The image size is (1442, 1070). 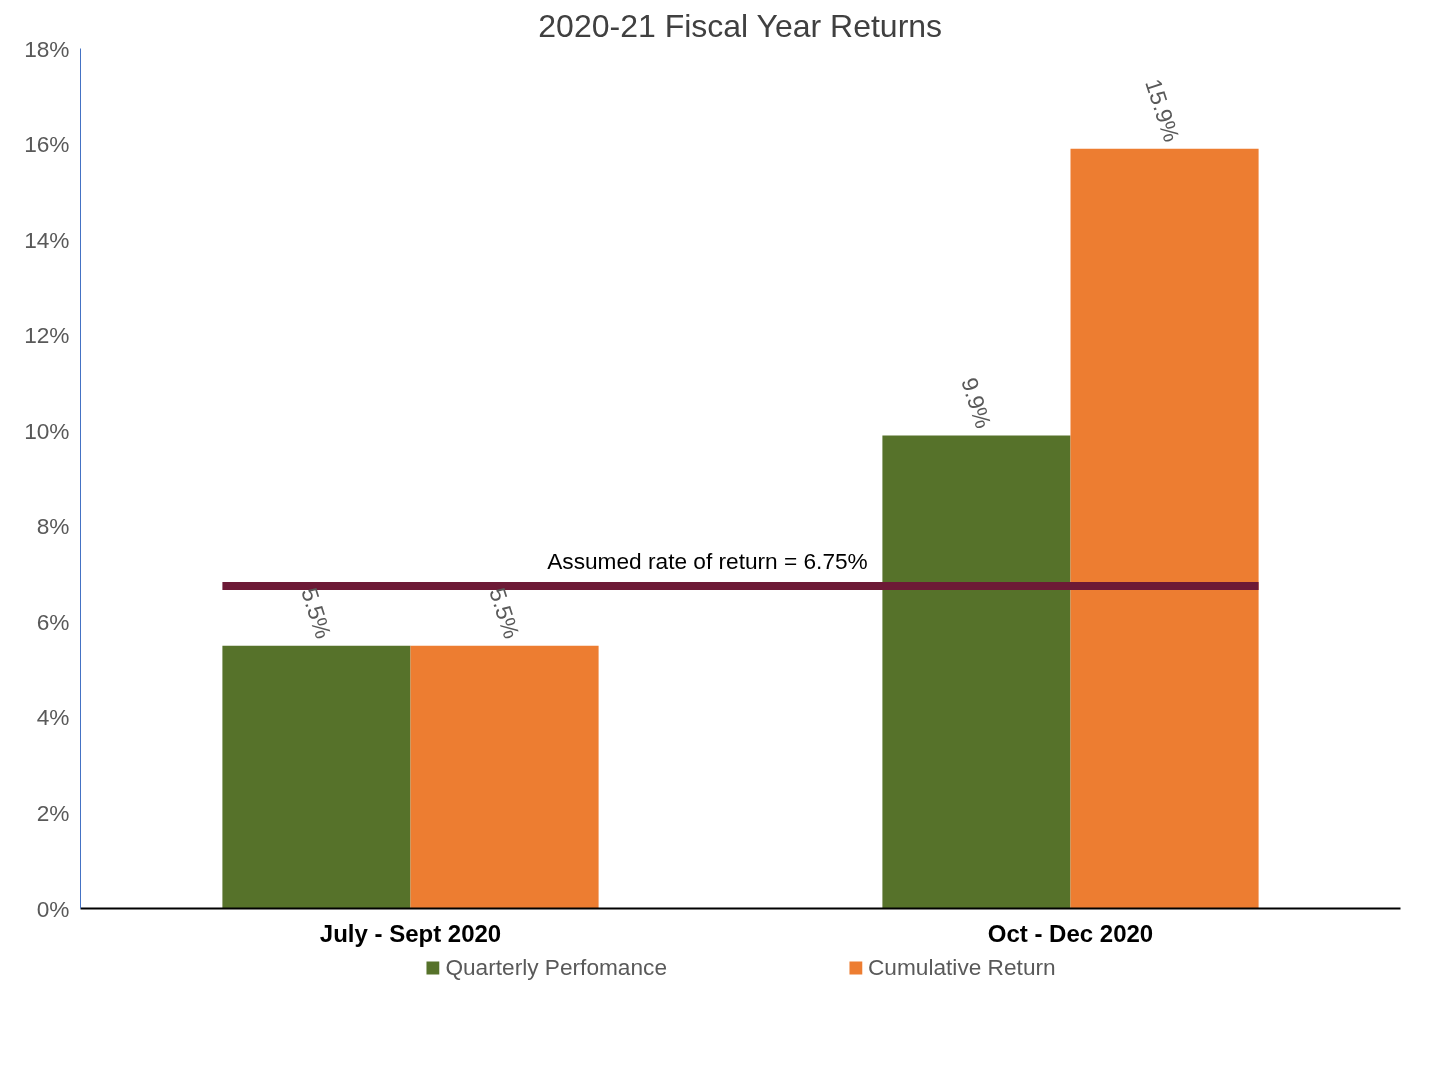 What do you see at coordinates (47, 48) in the screenshot?
I see `y-tick-label: 18%` at bounding box center [47, 48].